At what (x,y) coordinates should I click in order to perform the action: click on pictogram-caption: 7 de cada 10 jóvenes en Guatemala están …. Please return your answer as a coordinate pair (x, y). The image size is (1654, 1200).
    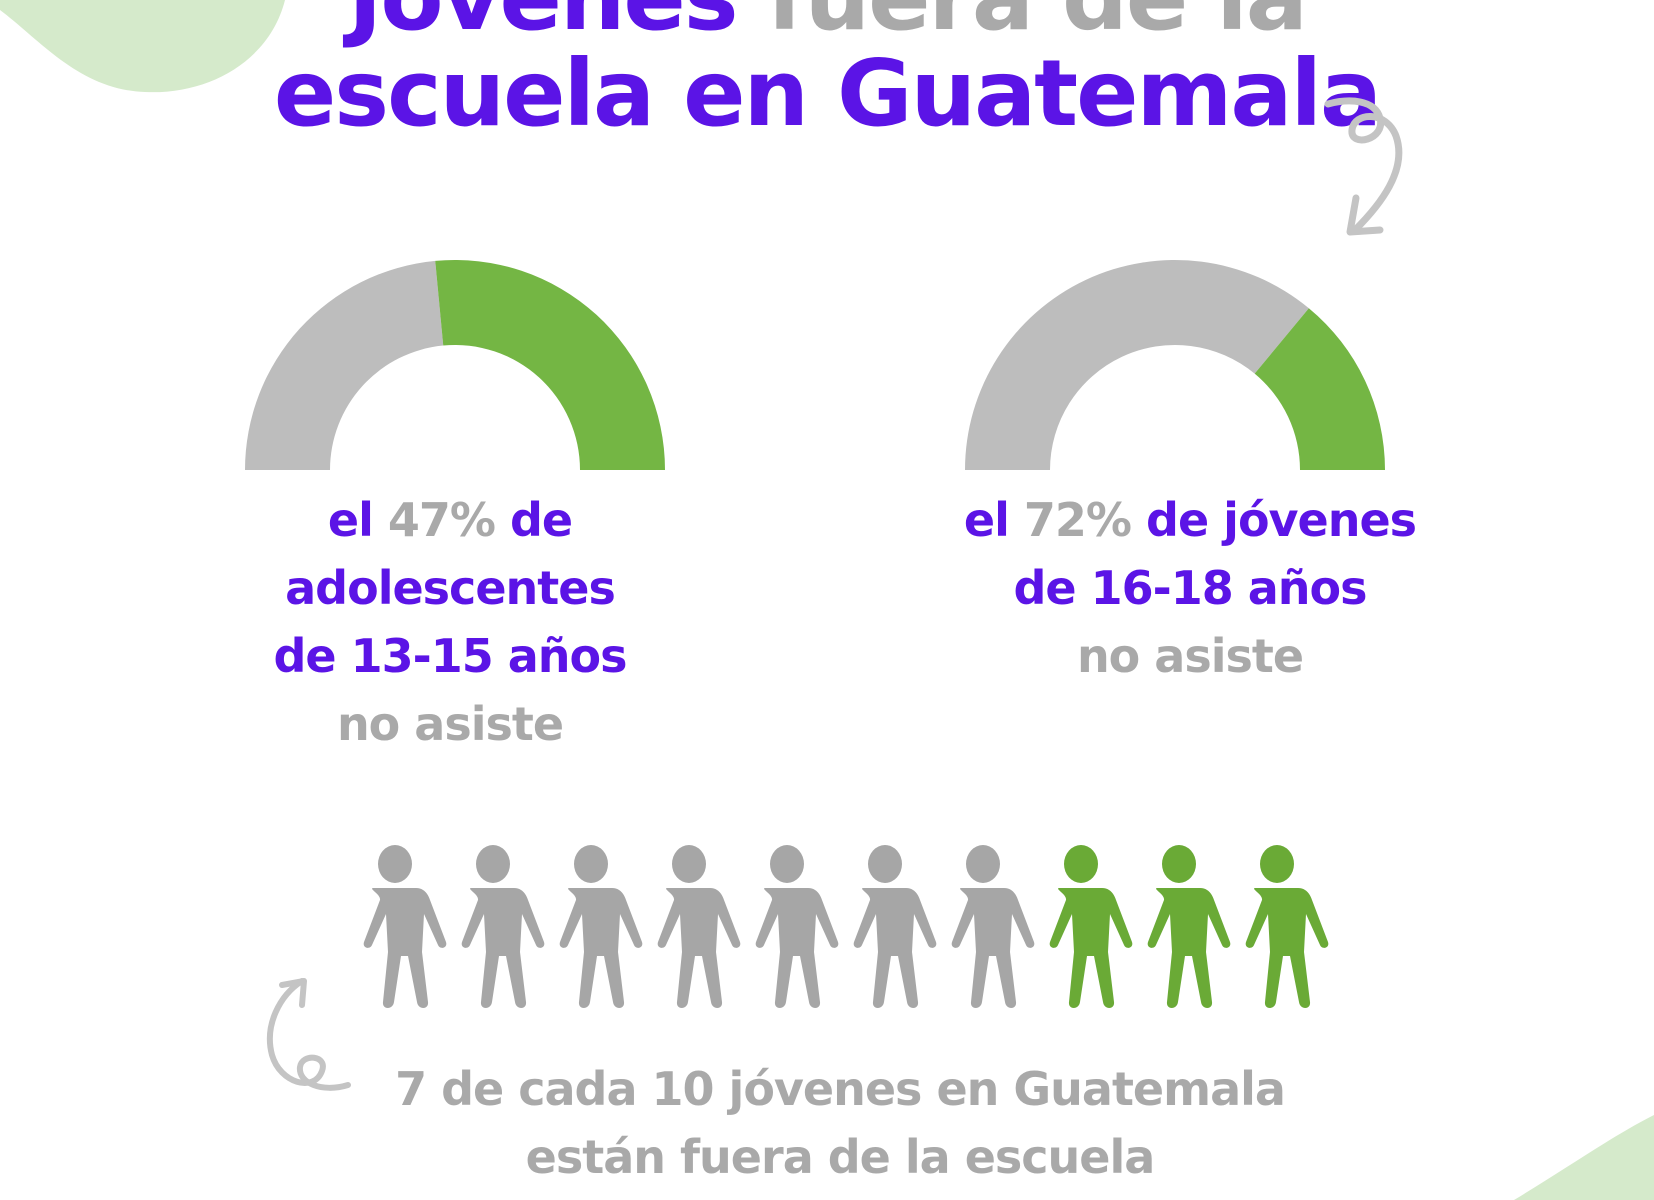
    Looking at the image, I should click on (840, 1123).